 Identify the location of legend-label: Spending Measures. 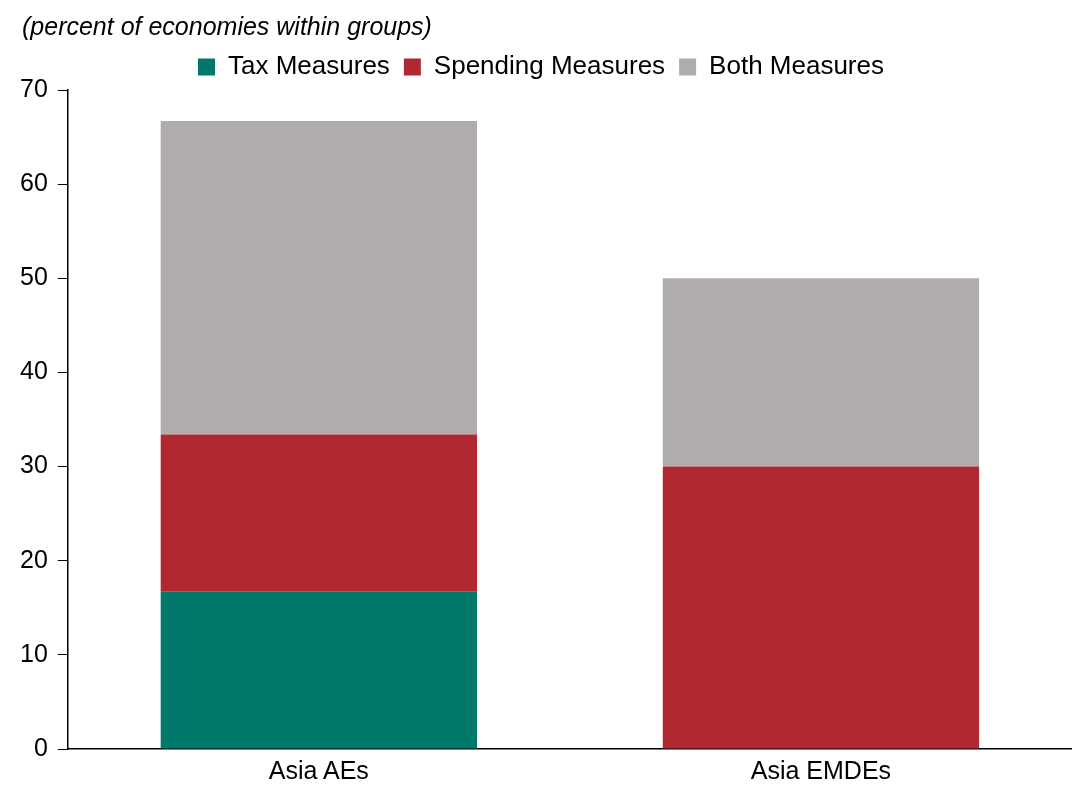
(549, 65).